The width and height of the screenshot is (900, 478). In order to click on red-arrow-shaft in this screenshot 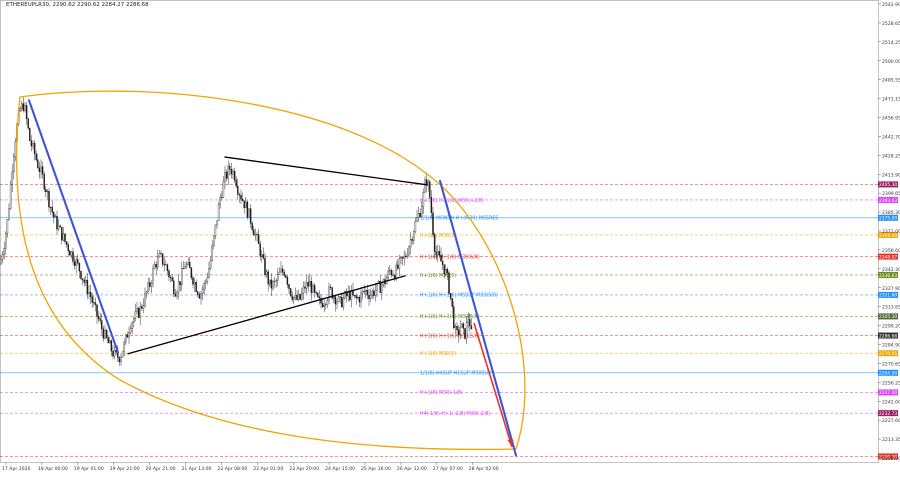, I will do `click(493, 385)`.